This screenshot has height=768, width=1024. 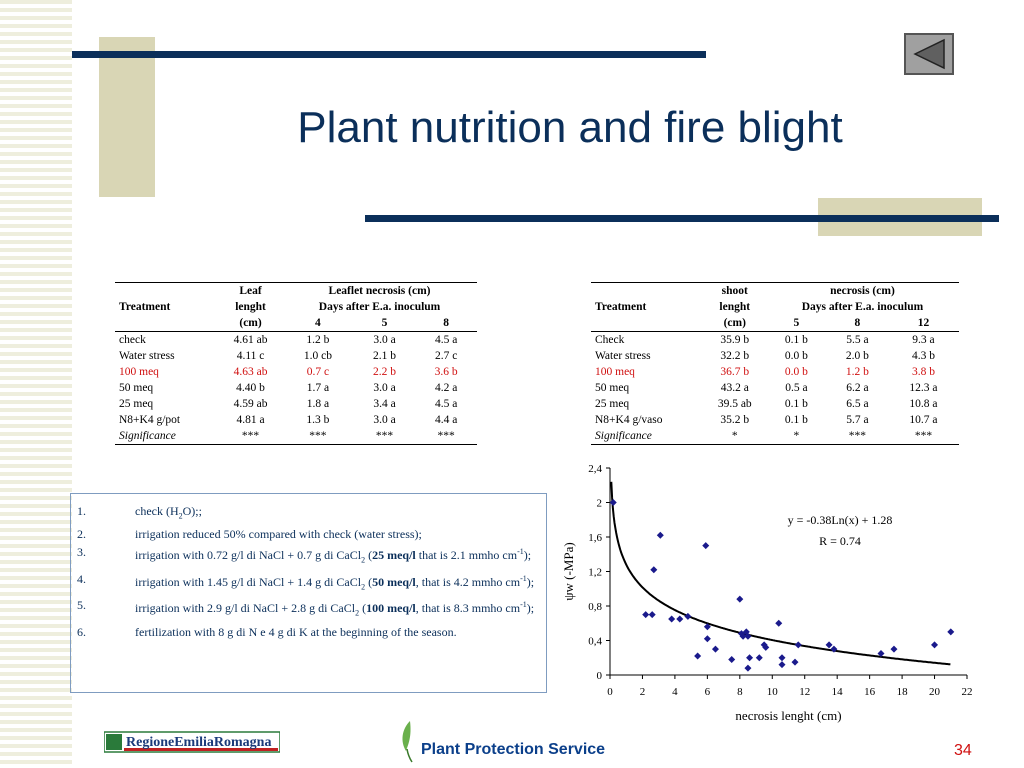 I want to click on note-text-part: check (H, so click(x=157, y=511).